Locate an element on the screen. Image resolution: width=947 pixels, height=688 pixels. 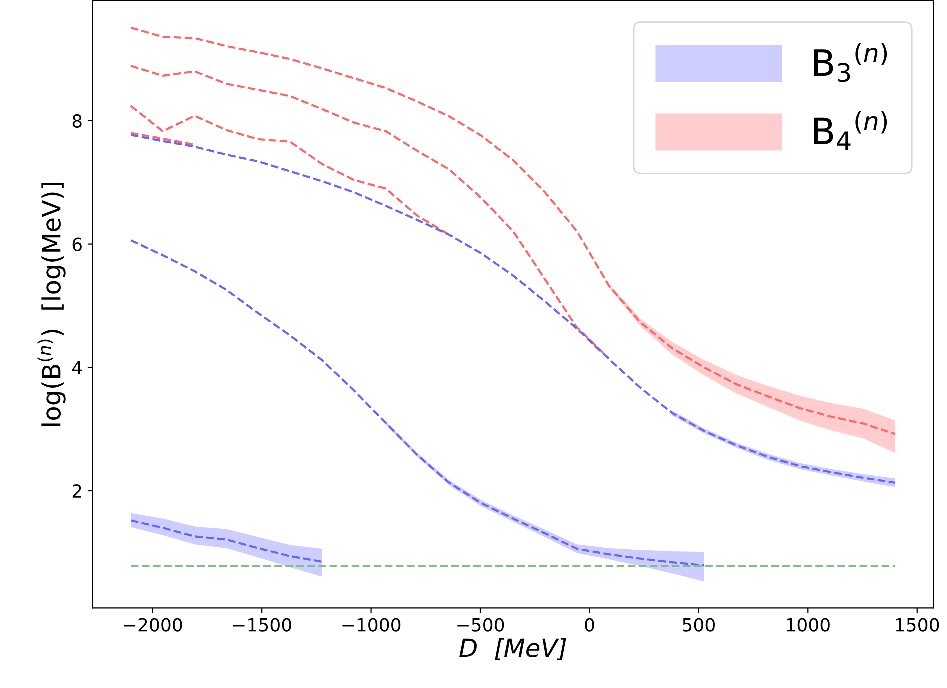
x-tick-label: −1000 is located at coordinates (371, 625).